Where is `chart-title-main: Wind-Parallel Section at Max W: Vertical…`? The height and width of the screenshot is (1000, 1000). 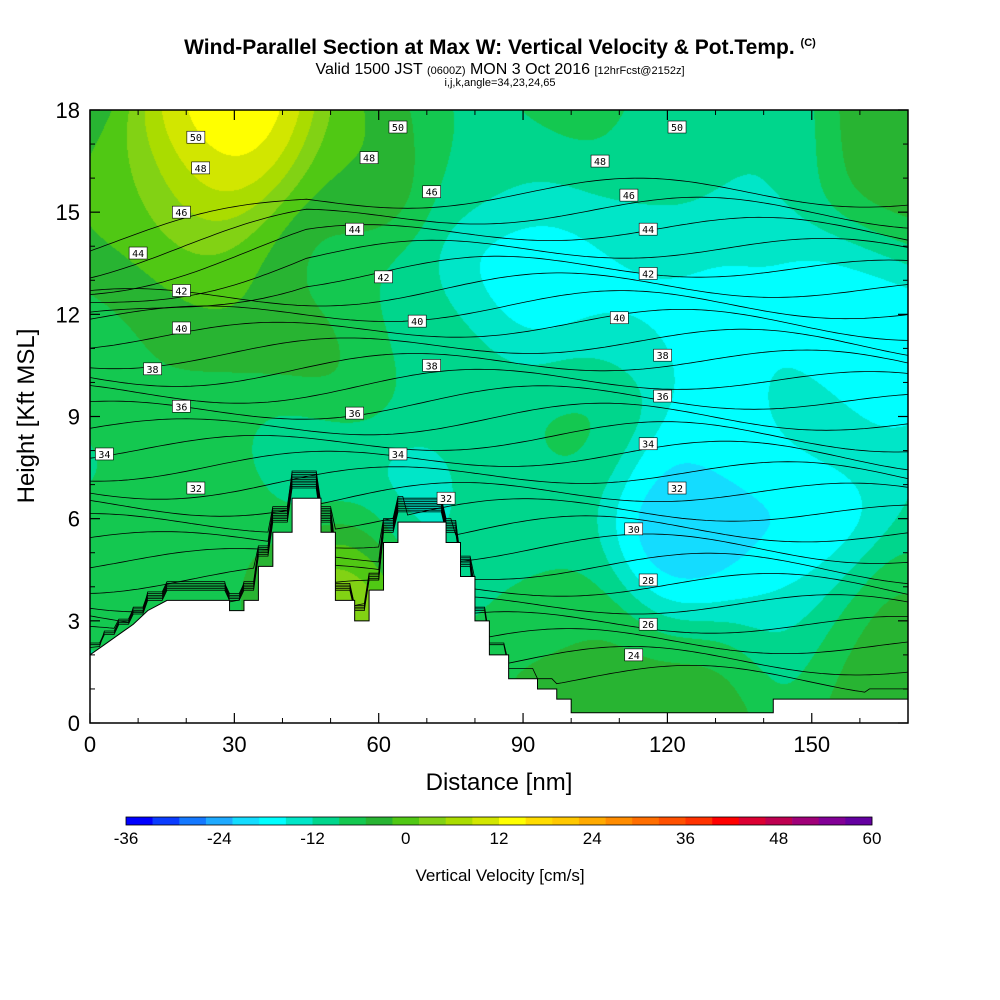 chart-title-main: Wind-Parallel Section at Max W: Vertical… is located at coordinates (489, 47).